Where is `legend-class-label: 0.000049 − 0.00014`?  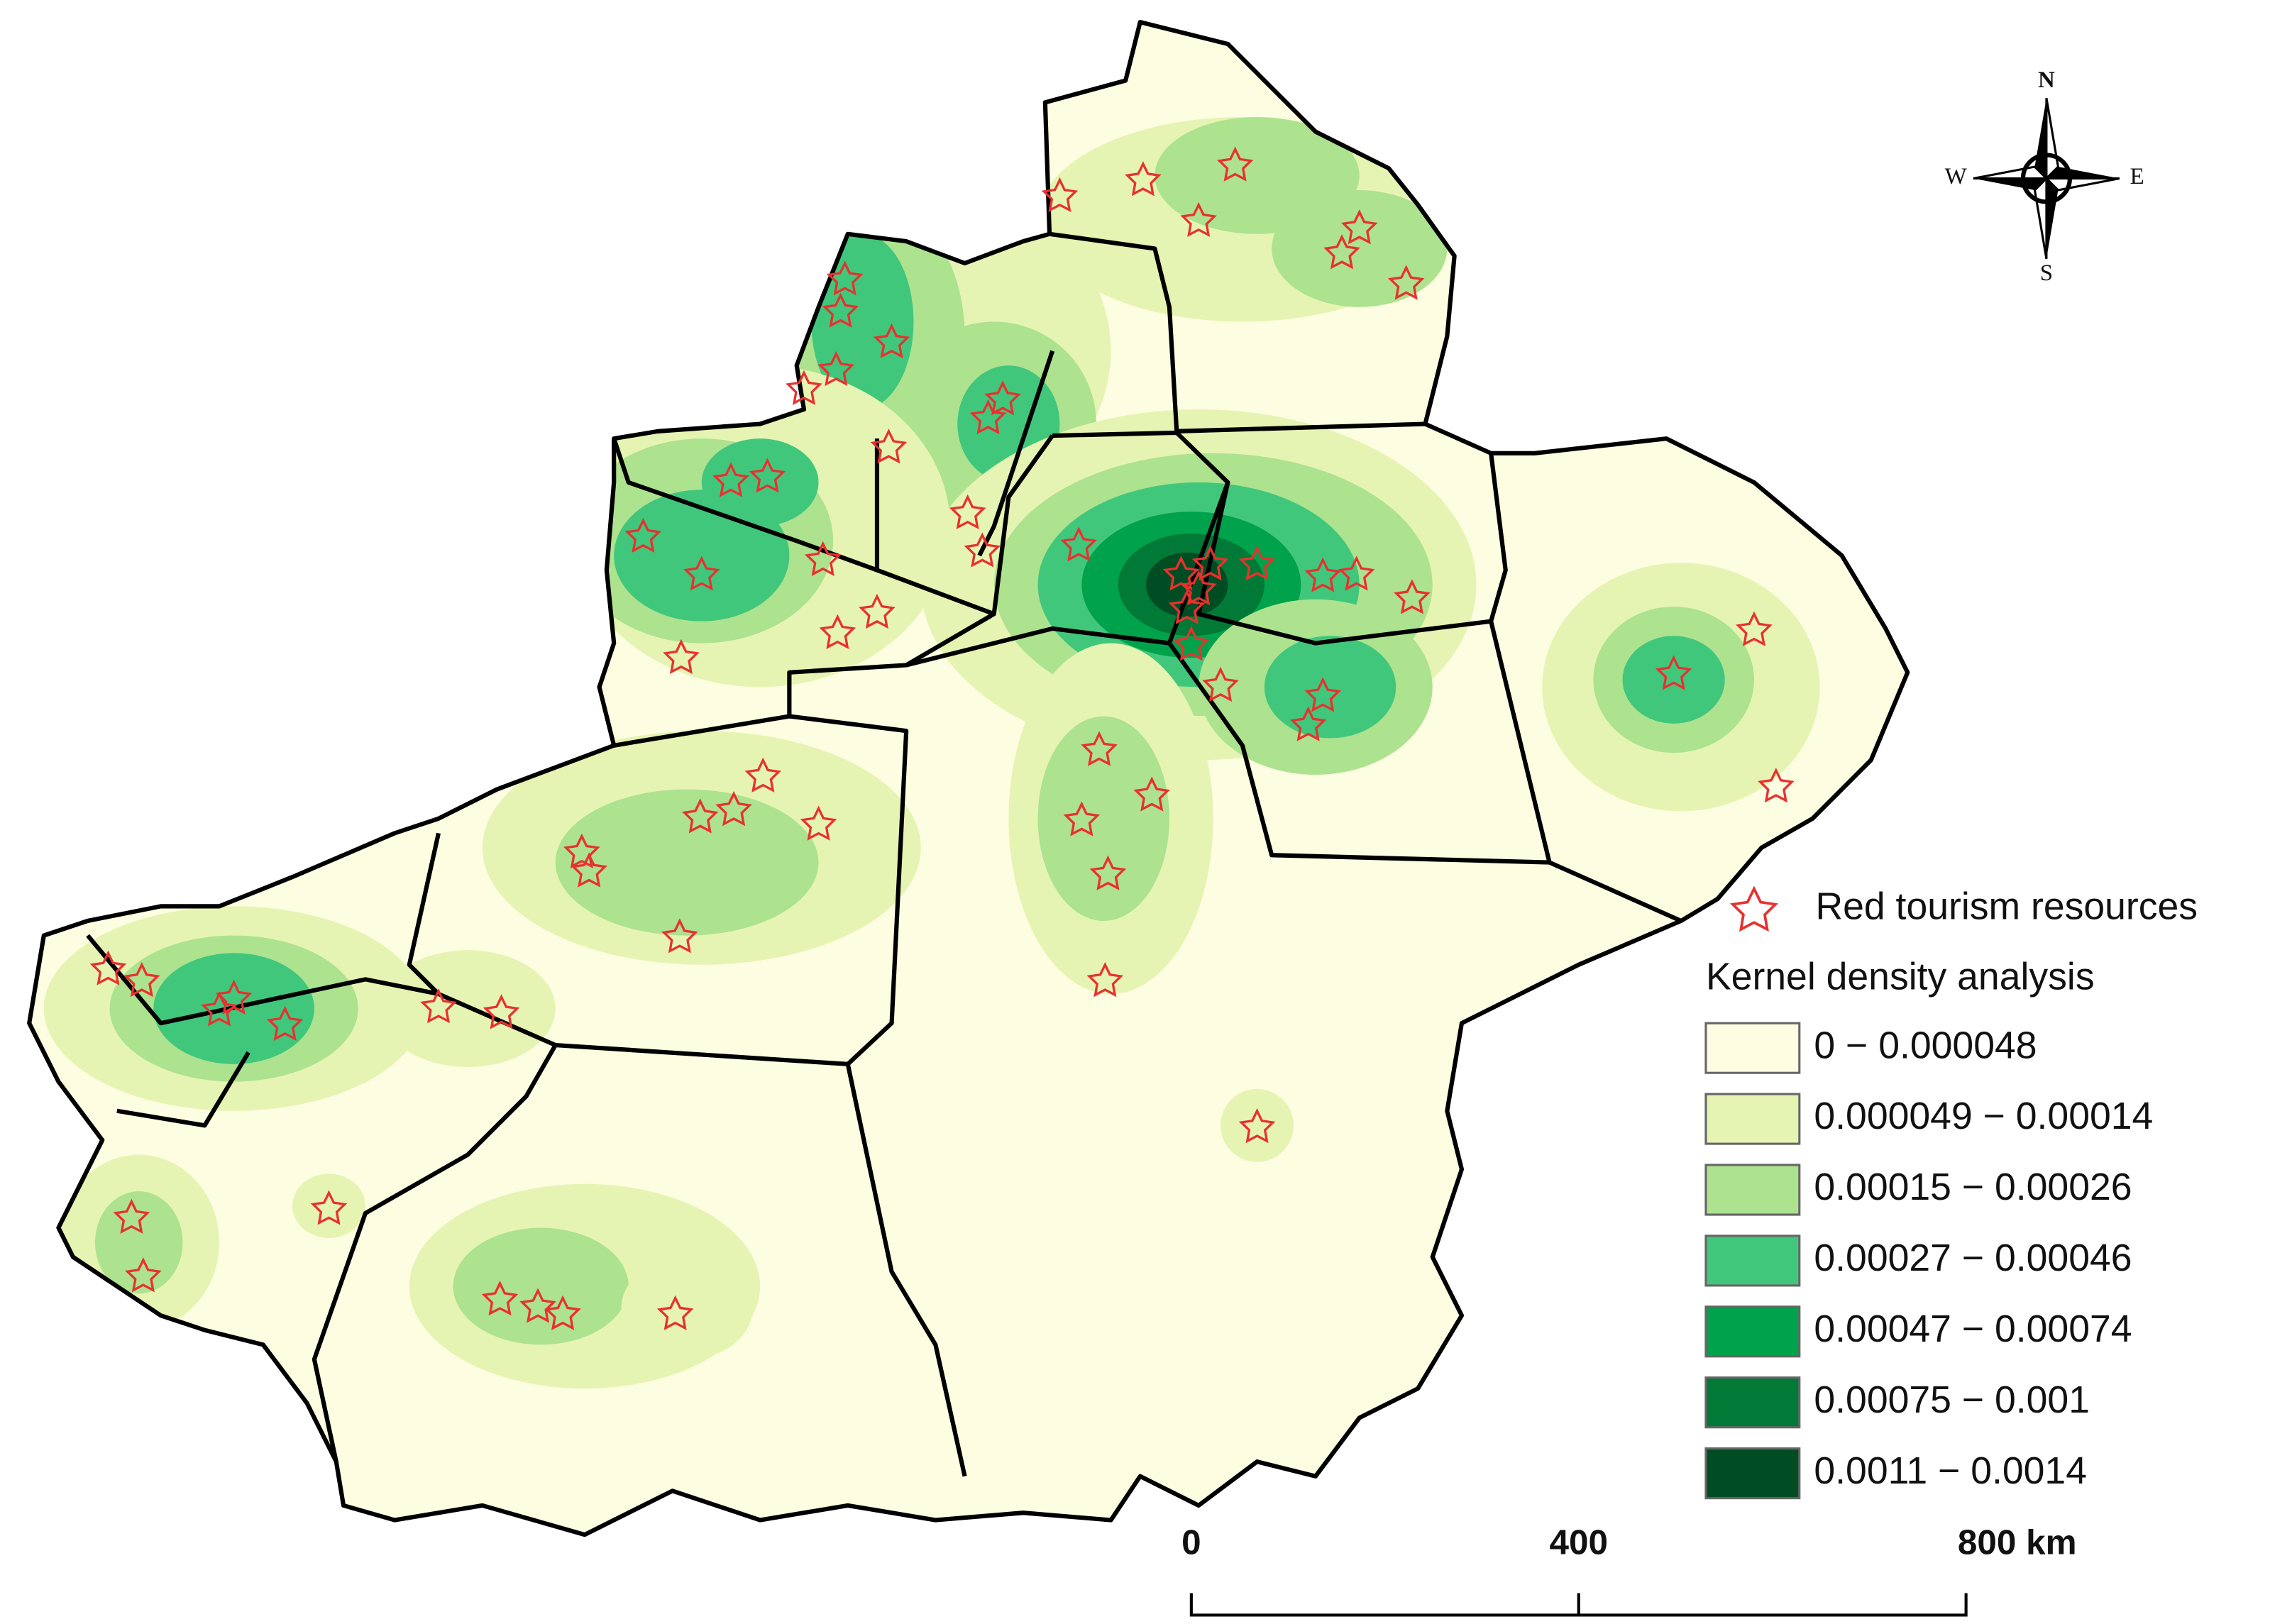
legend-class-label: 0.000049 − 0.00014 is located at coordinates (1984, 1116).